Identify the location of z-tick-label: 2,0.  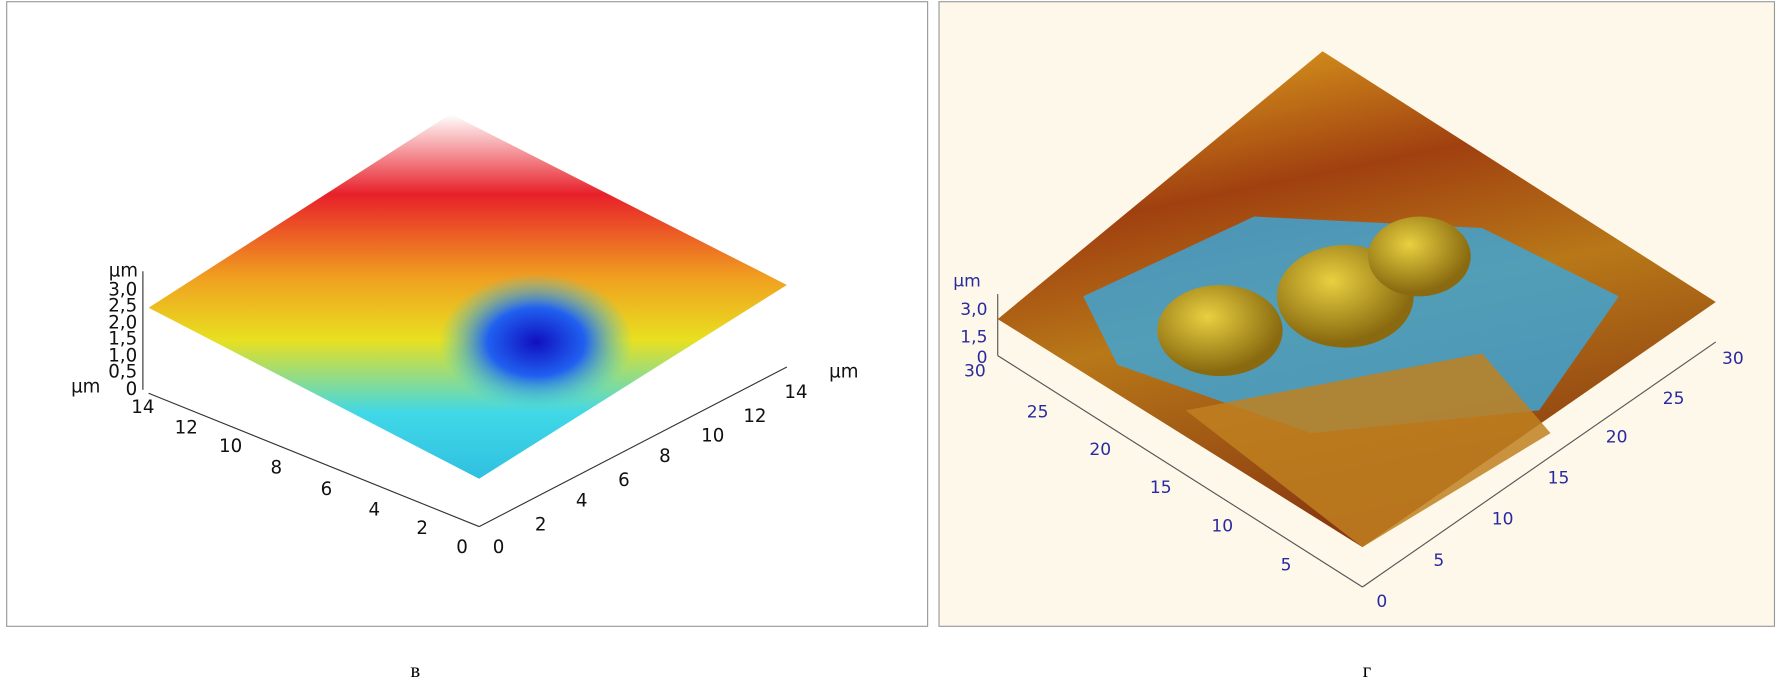
(122, 323).